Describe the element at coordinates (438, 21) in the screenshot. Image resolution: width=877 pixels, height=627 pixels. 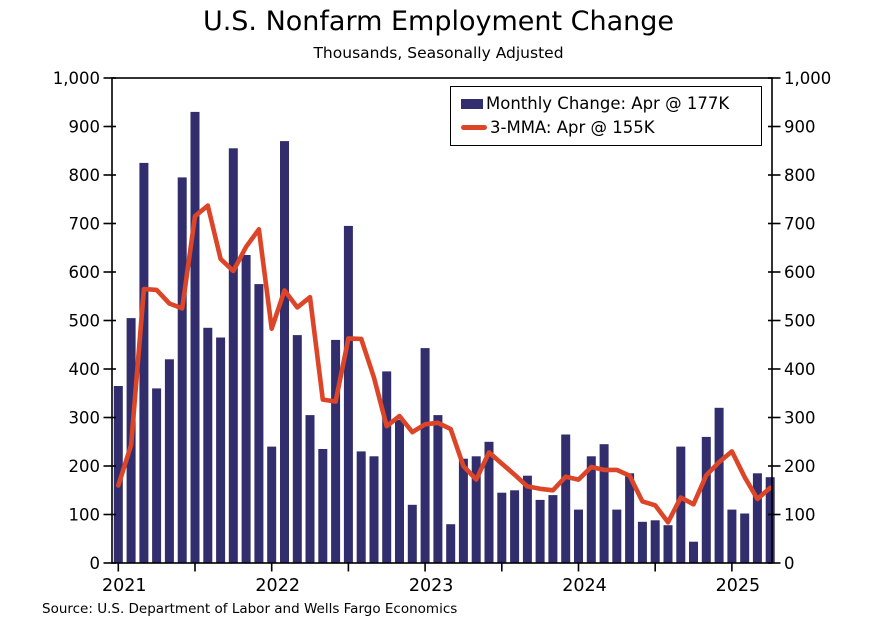
I see `chart-title: U.S. Nonfarm Employment Change` at that location.